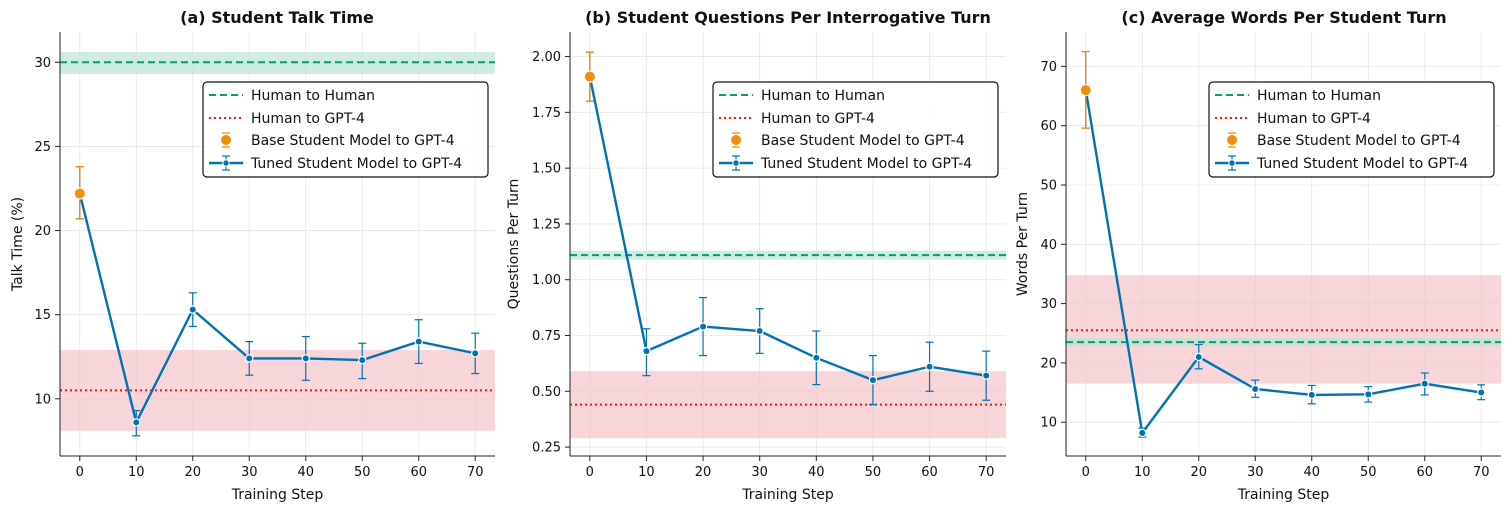 Image resolution: width=1511 pixels, height=511 pixels. I want to click on y-axis-label: Questions Per Turn, so click(514, 244).